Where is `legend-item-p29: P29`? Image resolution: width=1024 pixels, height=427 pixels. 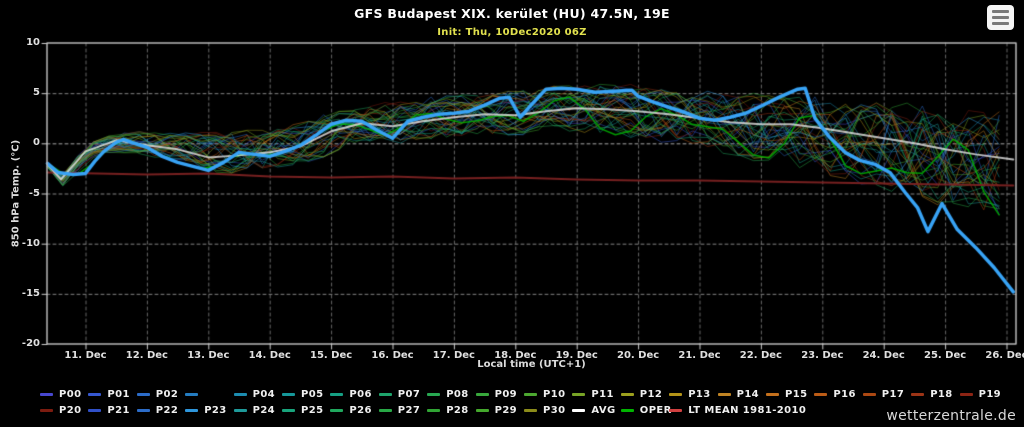
legend-item-p29: P29 is located at coordinates (496, 410).